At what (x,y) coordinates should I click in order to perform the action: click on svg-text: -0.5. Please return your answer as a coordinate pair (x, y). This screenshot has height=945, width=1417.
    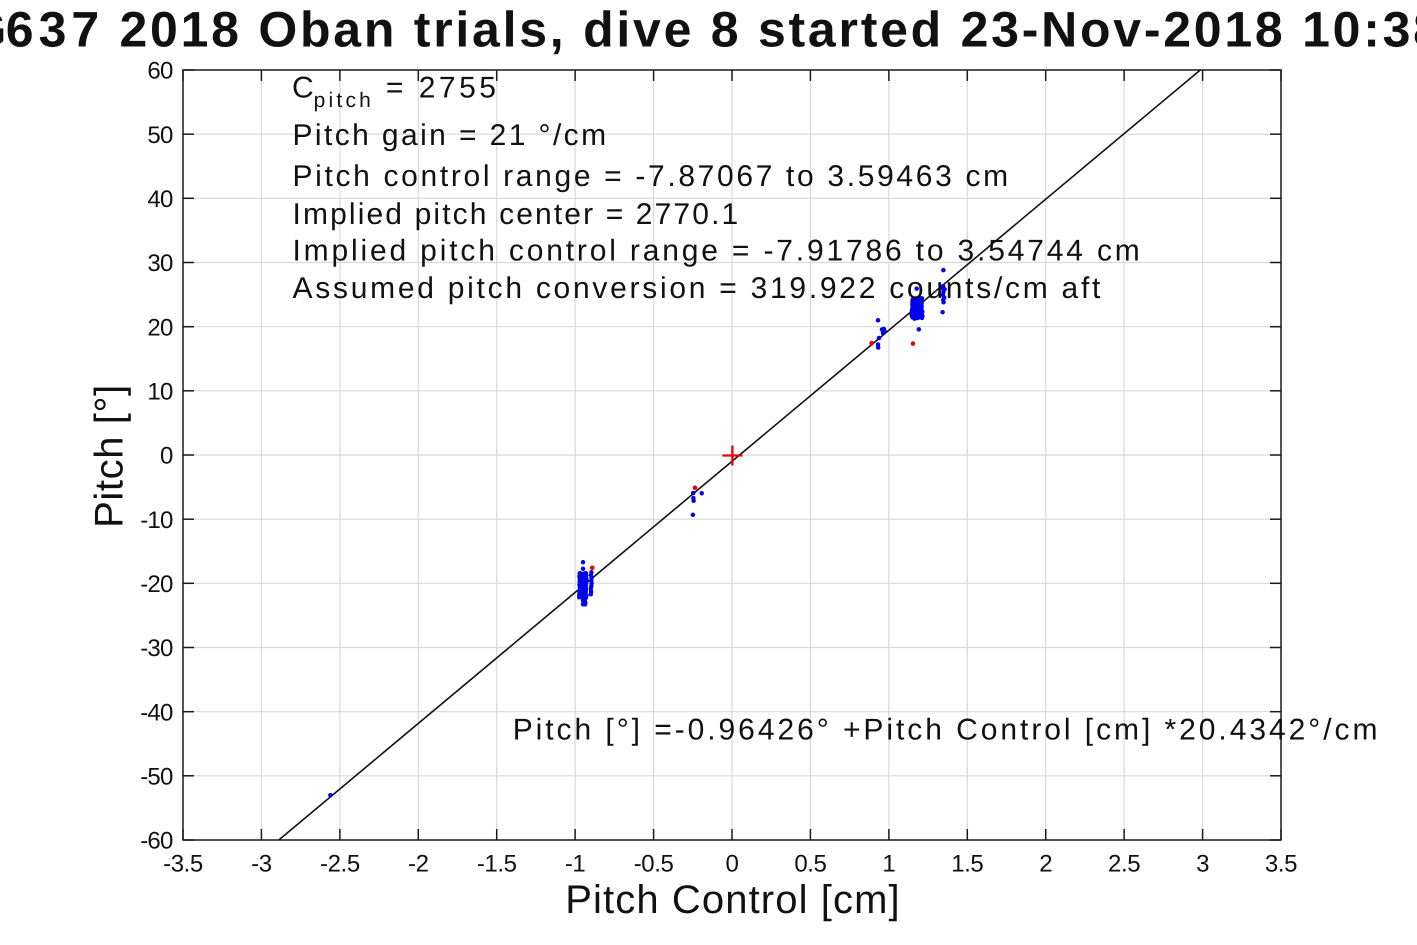
    Looking at the image, I should click on (654, 864).